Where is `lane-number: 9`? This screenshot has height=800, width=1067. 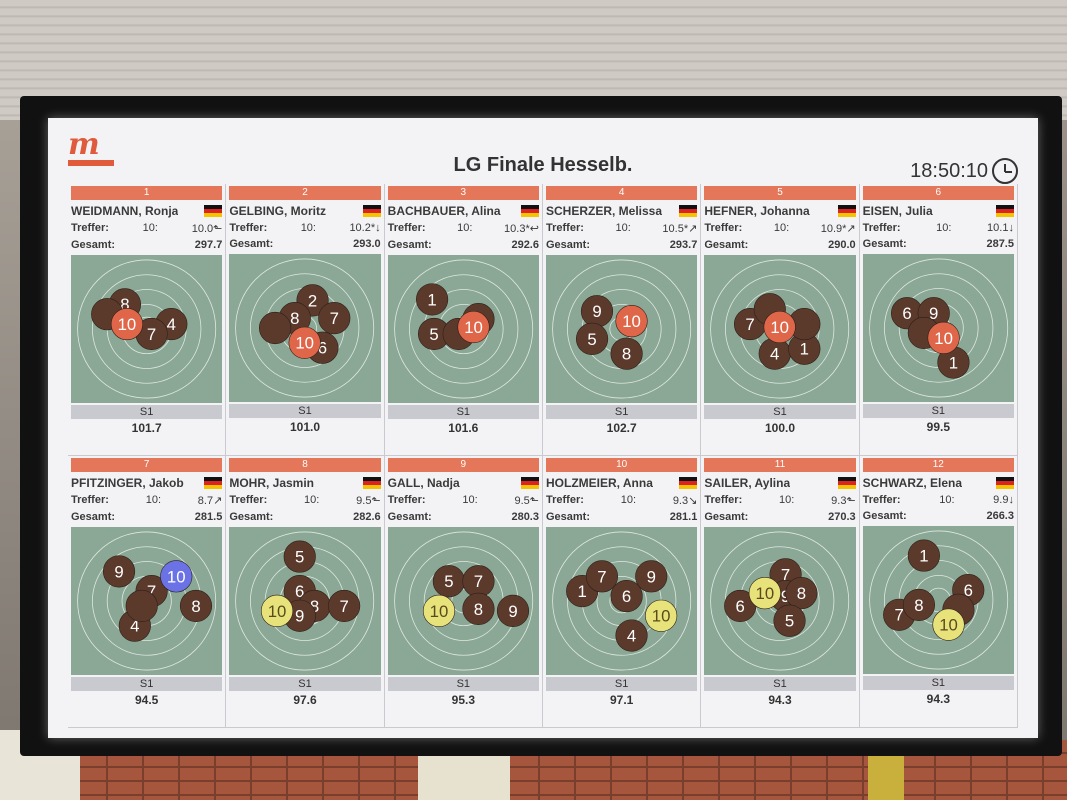 lane-number: 9 is located at coordinates (463, 465).